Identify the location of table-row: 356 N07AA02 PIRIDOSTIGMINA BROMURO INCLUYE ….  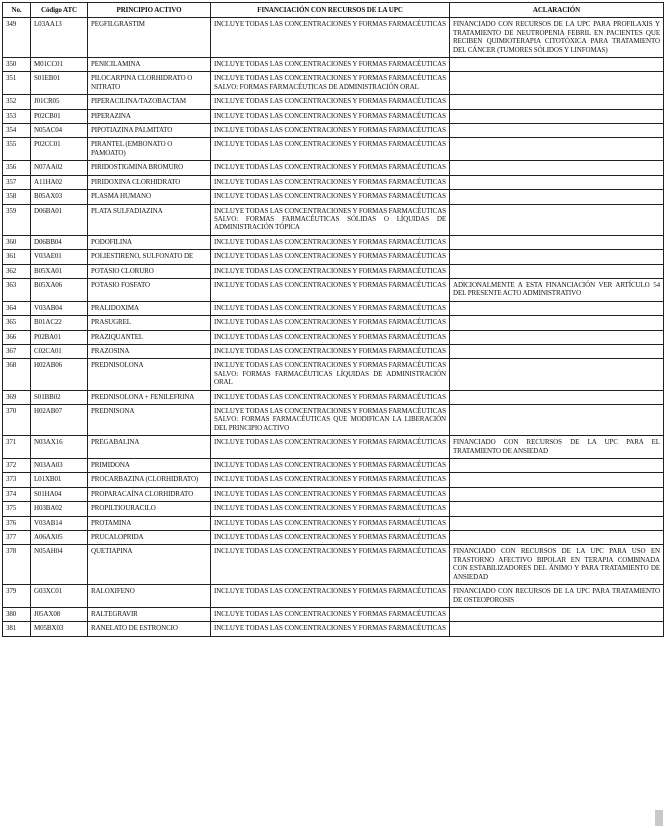
(333, 168).